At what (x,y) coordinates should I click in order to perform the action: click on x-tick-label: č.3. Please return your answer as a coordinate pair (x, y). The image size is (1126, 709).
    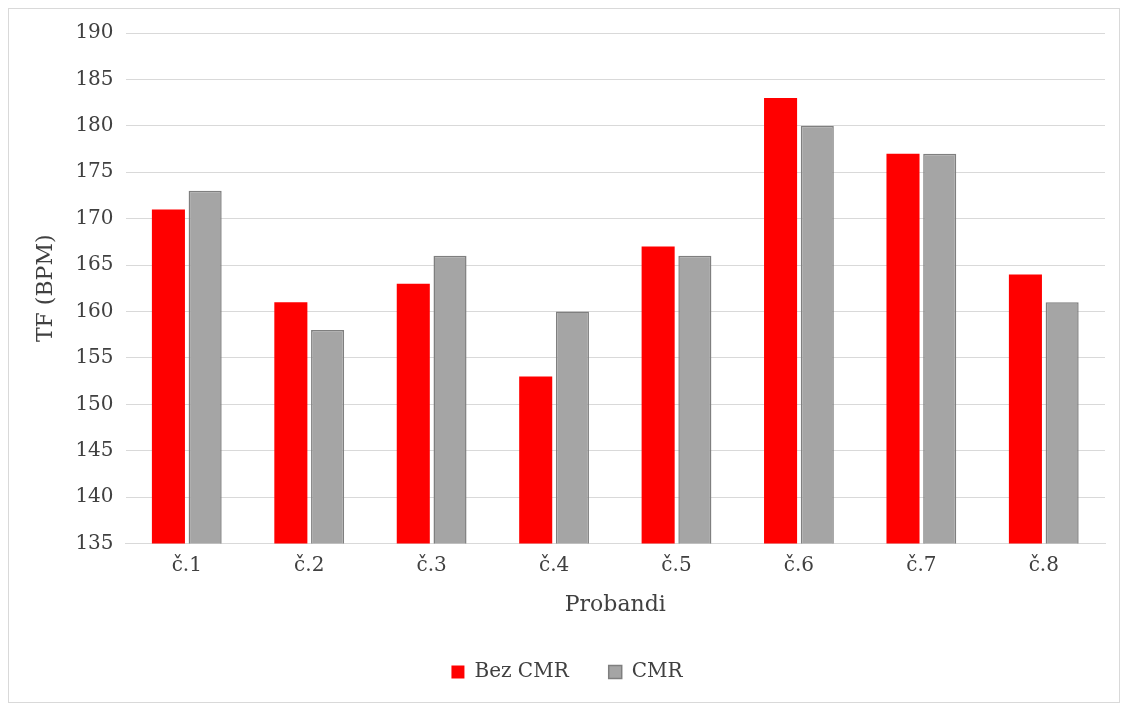
    Looking at the image, I should click on (431, 563).